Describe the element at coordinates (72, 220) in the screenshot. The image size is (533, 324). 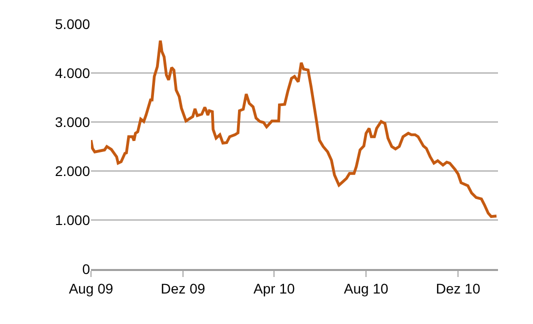
I see `y-tick-label: 1.000` at that location.